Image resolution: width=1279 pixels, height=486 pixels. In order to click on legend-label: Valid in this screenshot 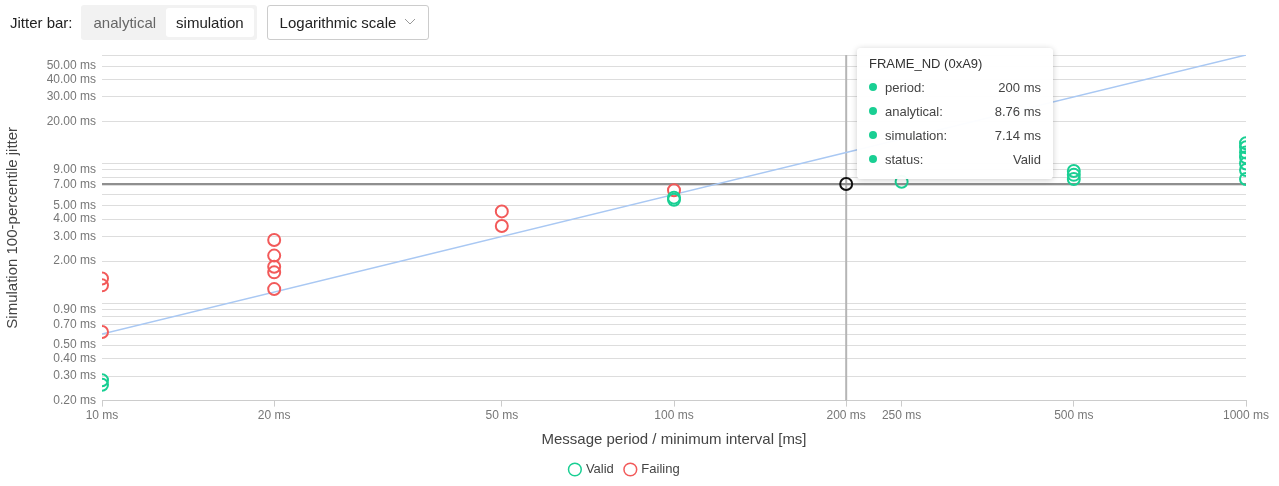, I will do `click(599, 469)`.